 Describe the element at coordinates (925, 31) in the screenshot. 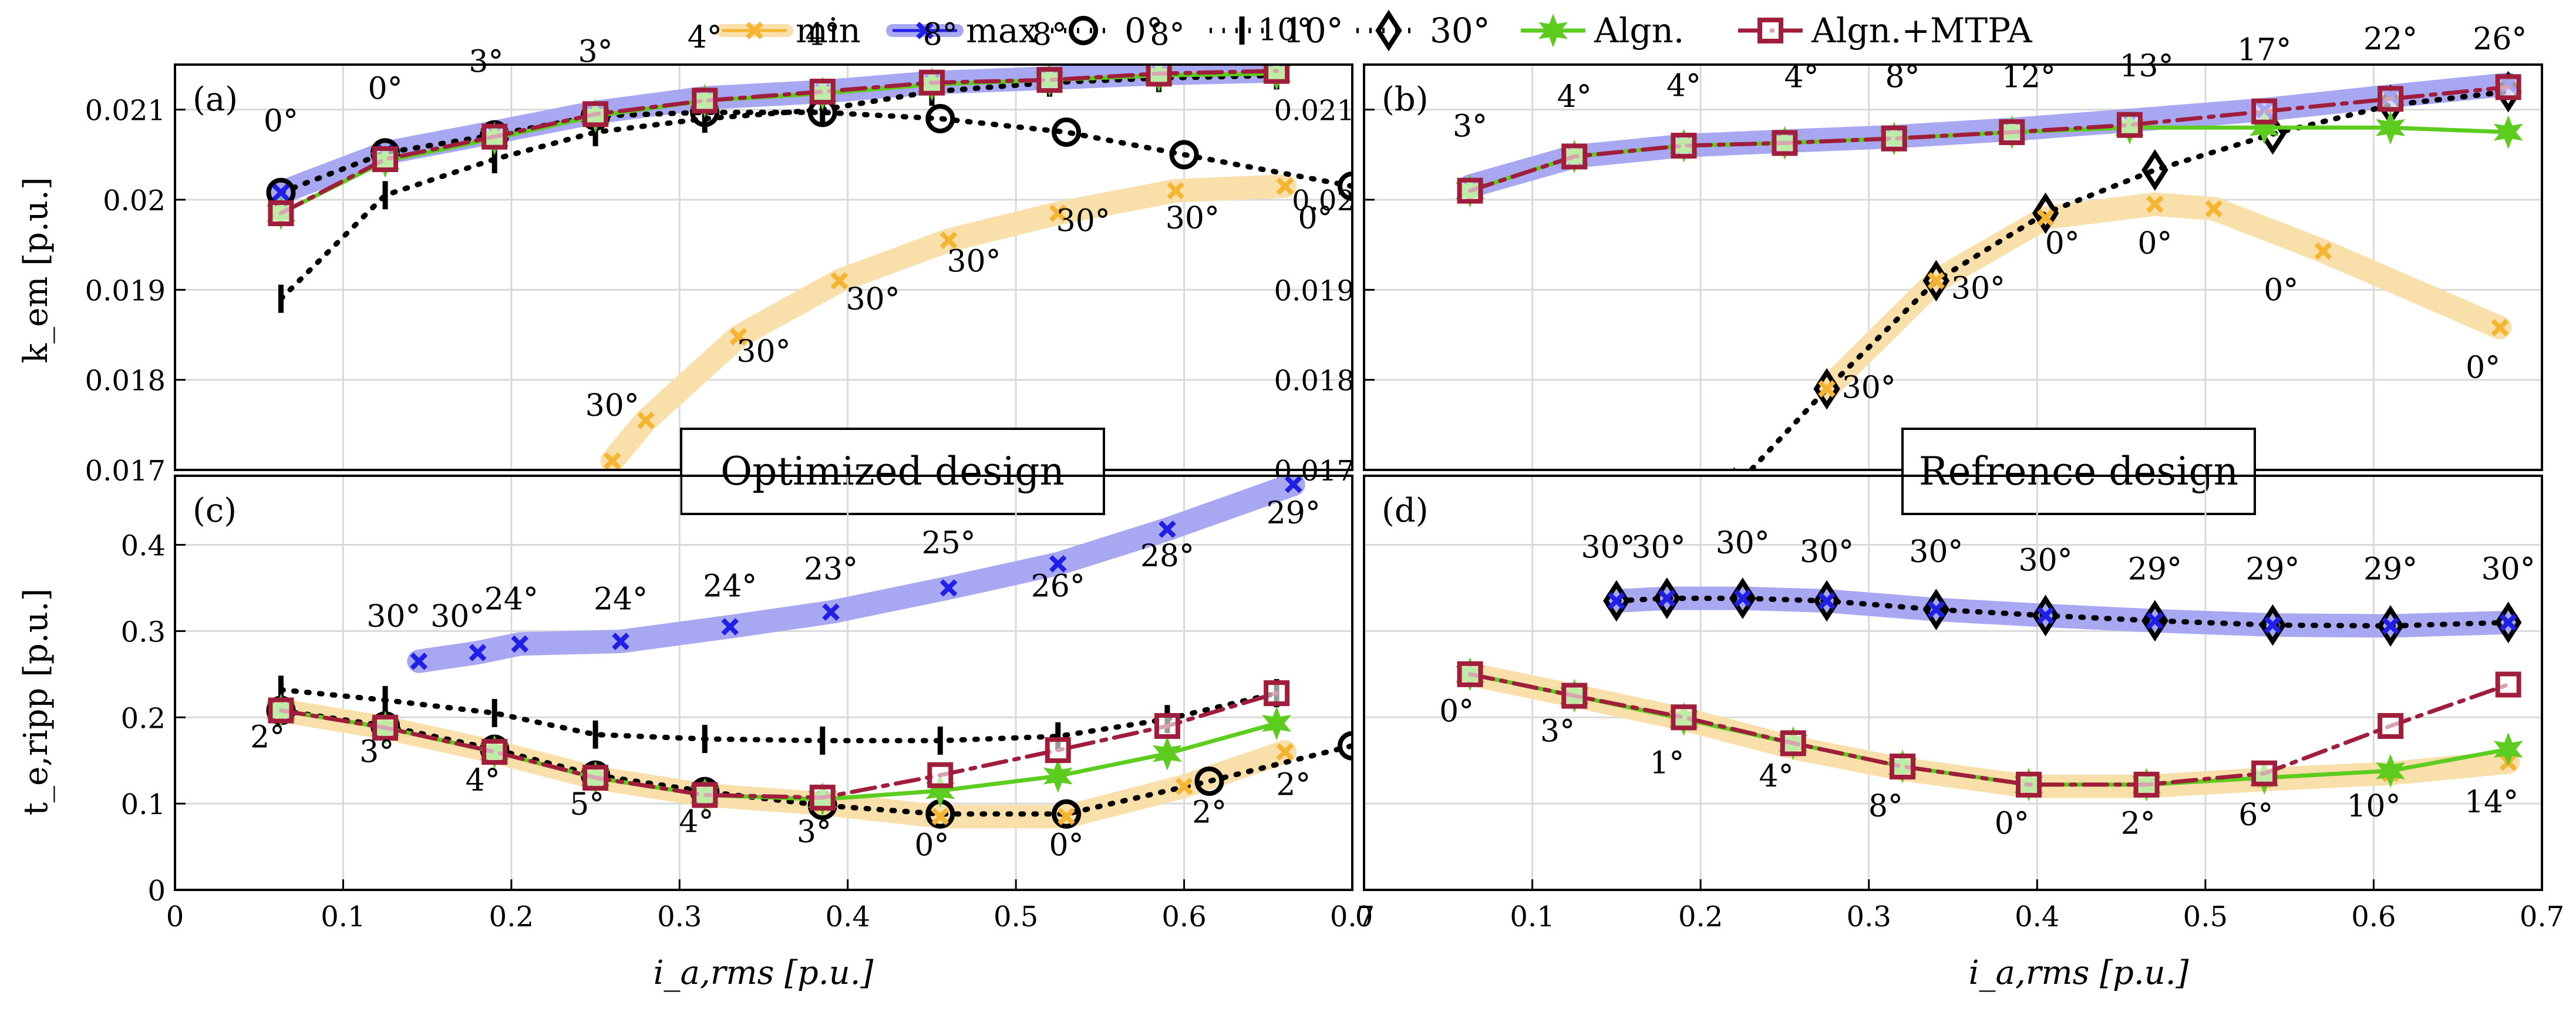

I see `legend-marker-max` at that location.